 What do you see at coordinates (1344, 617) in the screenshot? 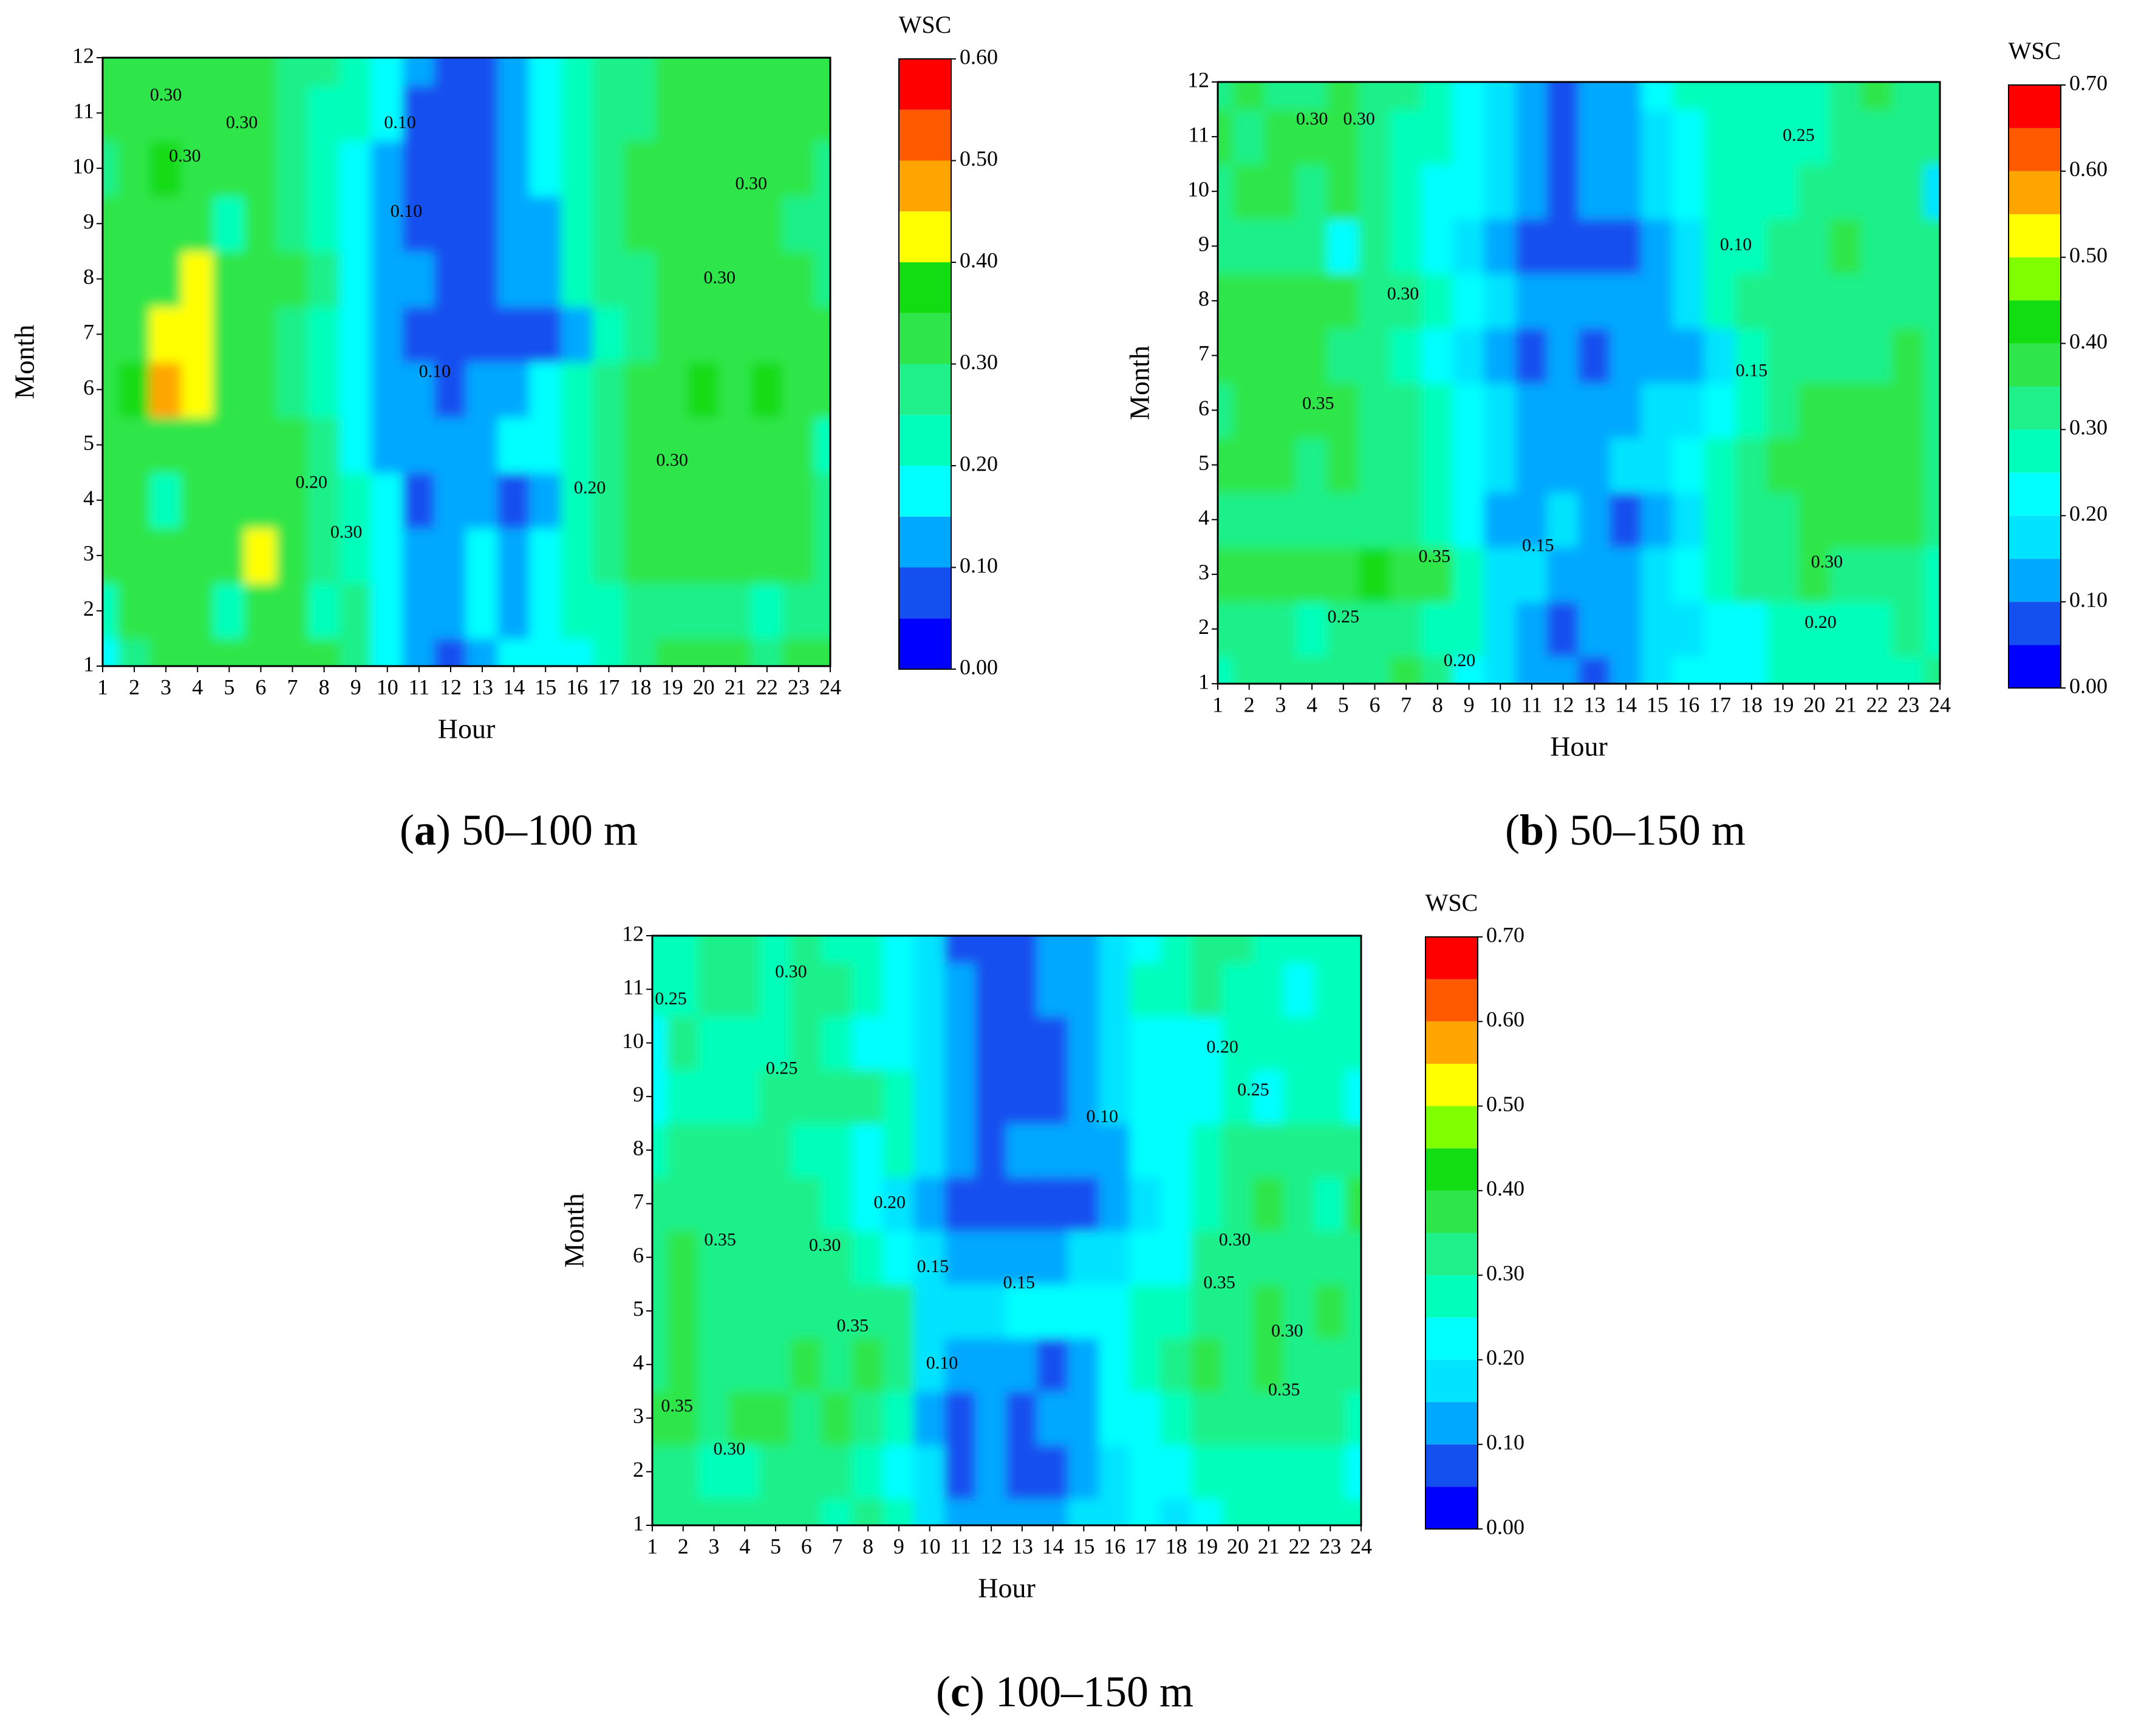
I see `contour-label: 0.25` at bounding box center [1344, 617].